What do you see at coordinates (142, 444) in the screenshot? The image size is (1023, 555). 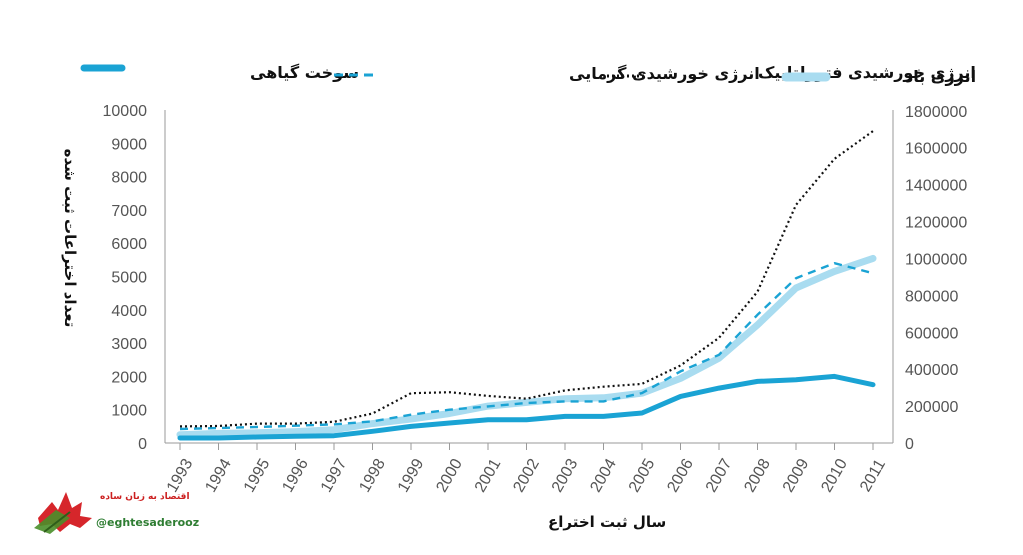 I see `left-tick-label: 0` at bounding box center [142, 444].